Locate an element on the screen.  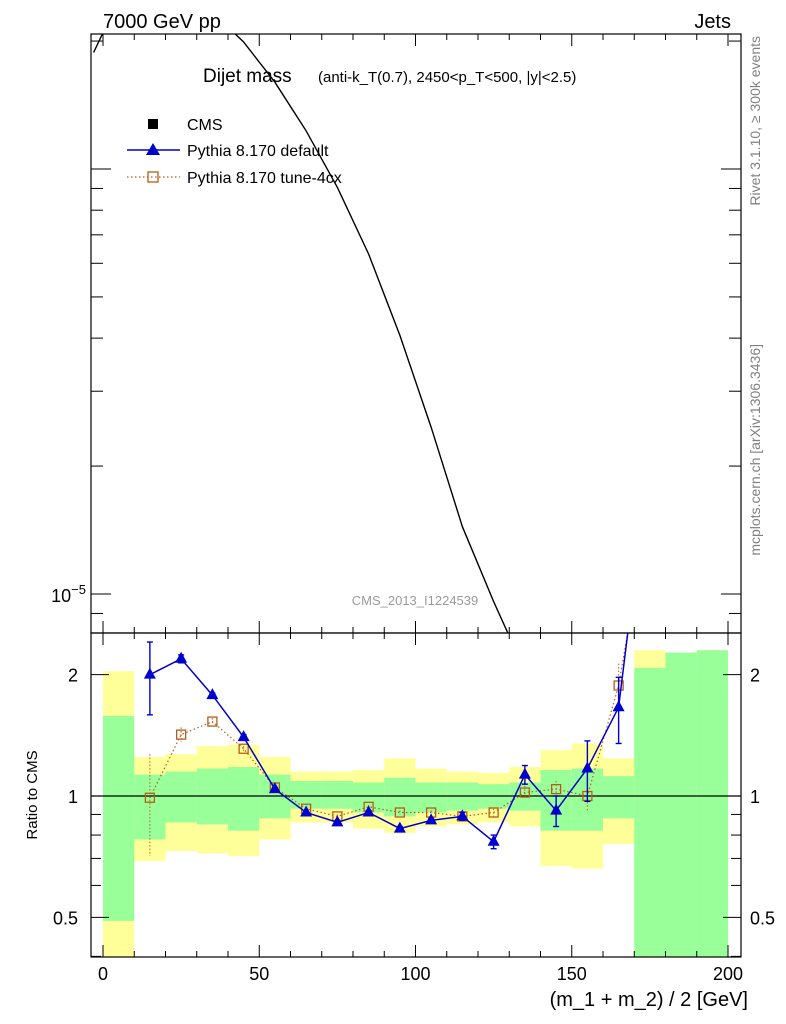
energy-label: 7000 GeV pp is located at coordinates (162, 22).